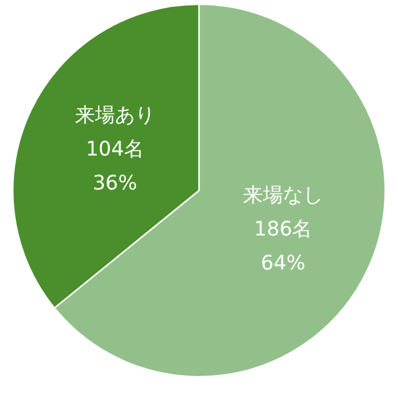 The image size is (398, 399). What do you see at coordinates (114, 114) in the screenshot?
I see `slice-label: 来場あり` at bounding box center [114, 114].